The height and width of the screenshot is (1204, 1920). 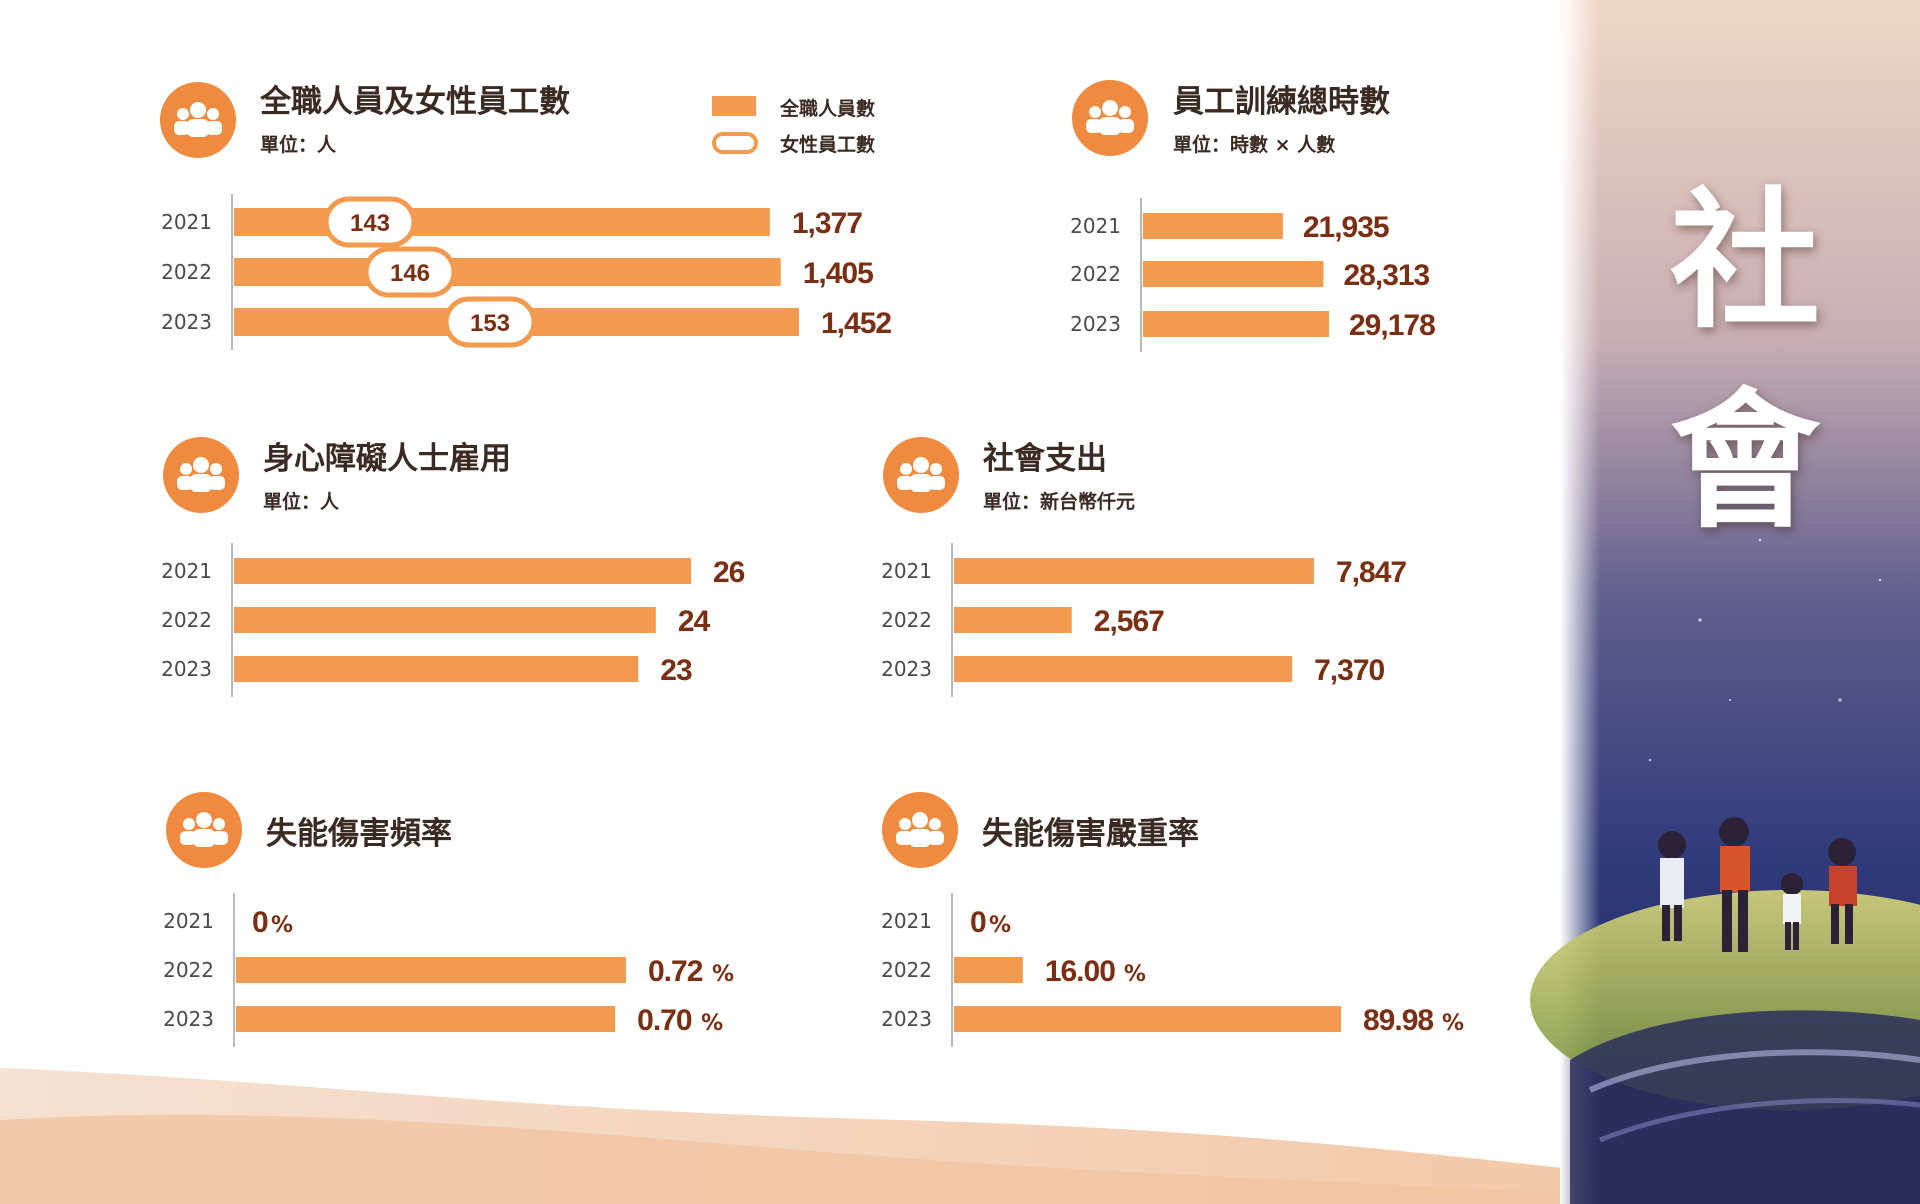 I want to click on employees-year-label: 2022, so click(x=186, y=272).